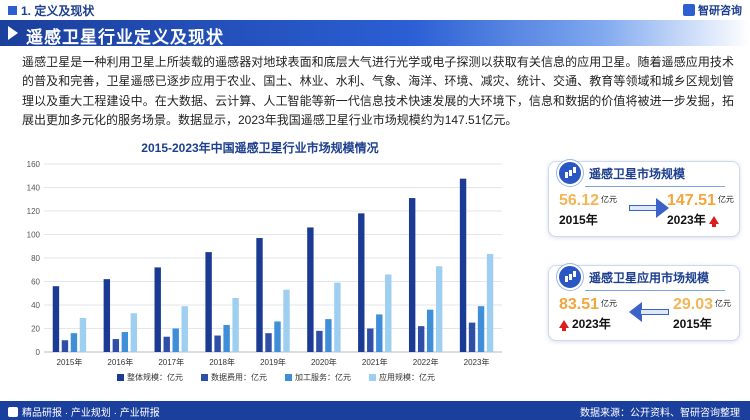  Describe the element at coordinates (13, 33) in the screenshot. I see `play-arrow-icon` at that location.